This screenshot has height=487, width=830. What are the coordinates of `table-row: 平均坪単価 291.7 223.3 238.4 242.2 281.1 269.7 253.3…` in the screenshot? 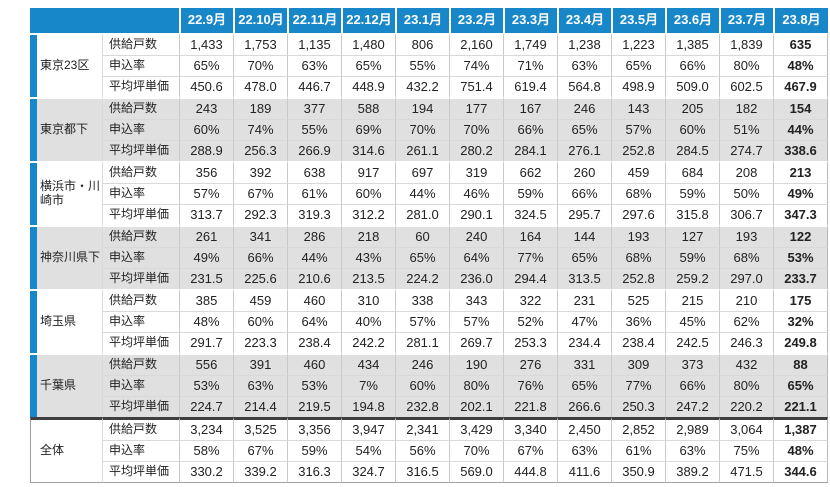 It's located at (429, 342).